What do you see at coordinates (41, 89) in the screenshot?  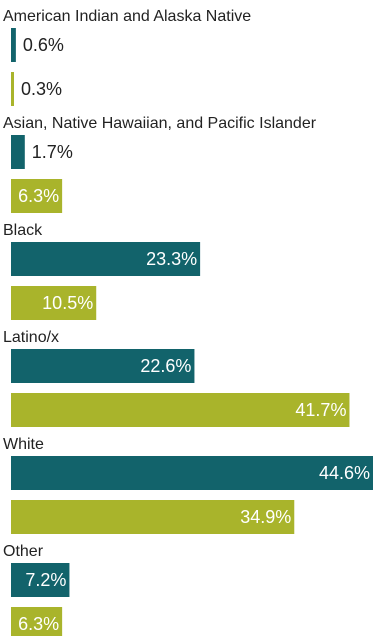 I see `data-label: 0.3%` at bounding box center [41, 89].